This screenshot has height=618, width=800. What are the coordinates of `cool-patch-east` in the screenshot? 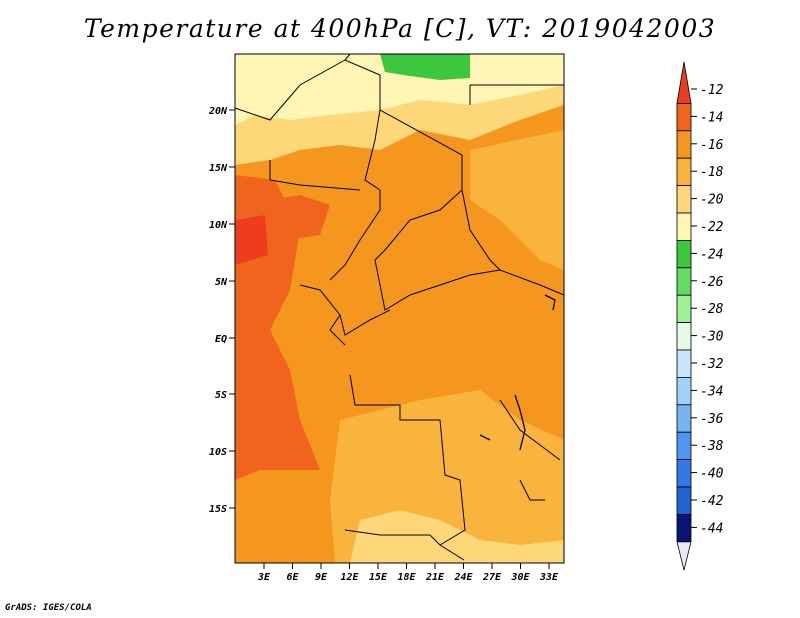 It's located at (517, 200).